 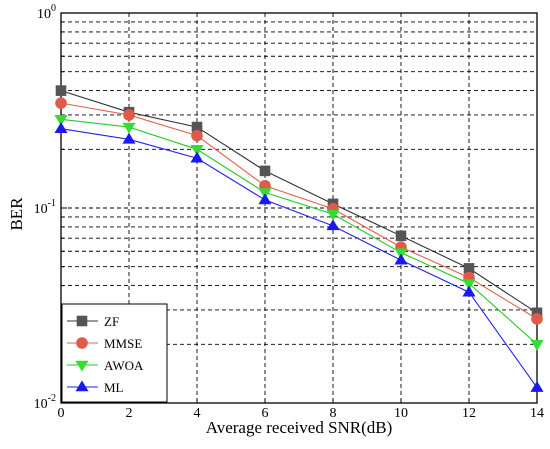 I want to click on y-axis-label: BER, so click(x=16, y=214).